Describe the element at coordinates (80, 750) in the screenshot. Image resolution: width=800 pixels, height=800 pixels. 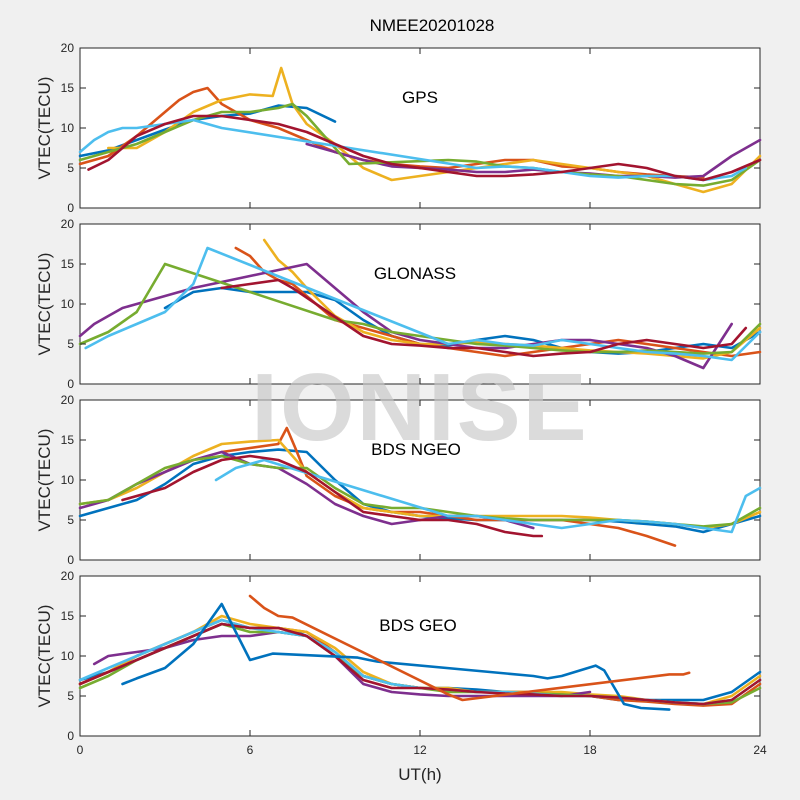
I see `x-tick-label: 0` at that location.